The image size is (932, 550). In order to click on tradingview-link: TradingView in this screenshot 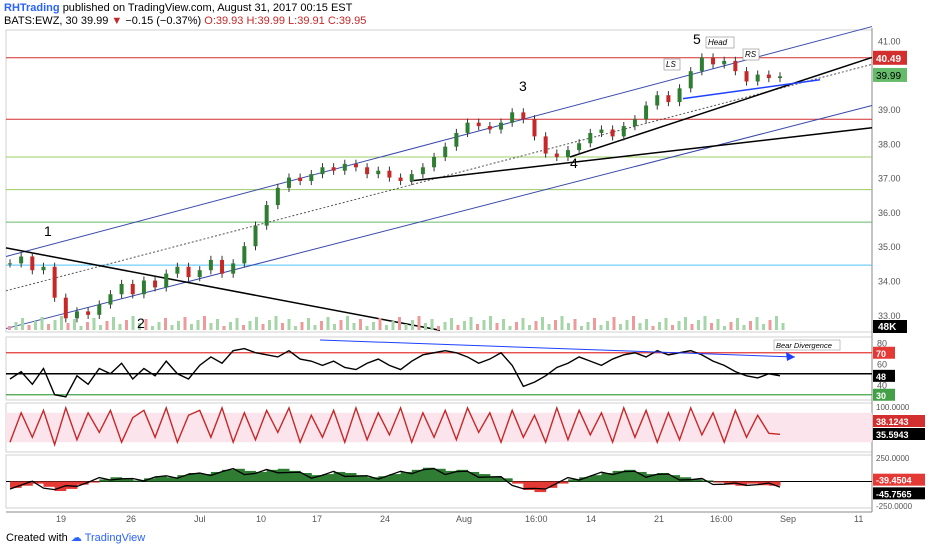, I will do `click(115, 538)`.